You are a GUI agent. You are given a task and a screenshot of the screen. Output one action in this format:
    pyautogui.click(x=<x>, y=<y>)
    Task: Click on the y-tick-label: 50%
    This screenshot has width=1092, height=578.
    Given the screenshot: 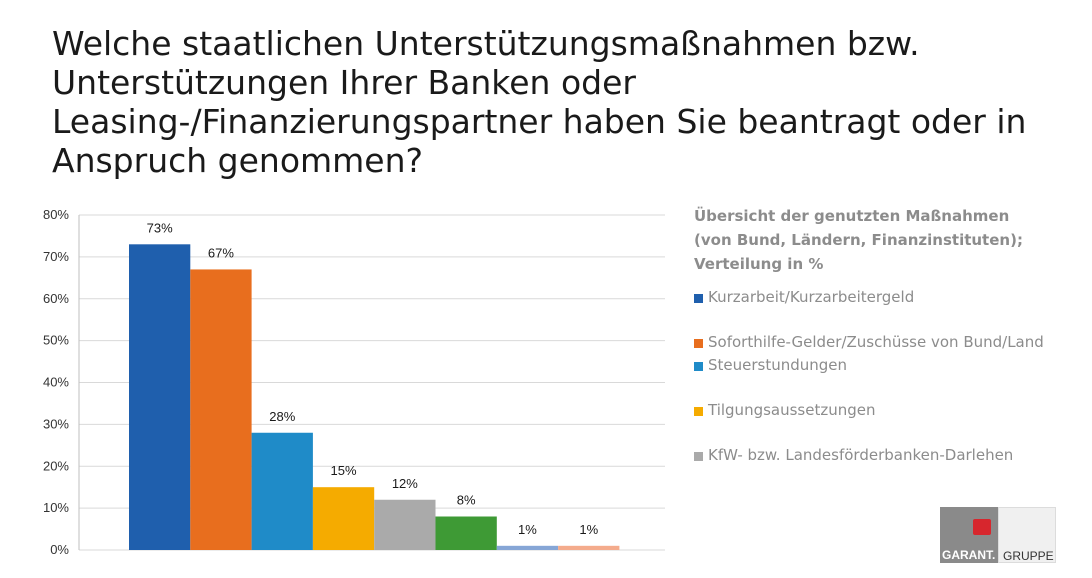 What is the action you would take?
    pyautogui.click(x=56, y=340)
    